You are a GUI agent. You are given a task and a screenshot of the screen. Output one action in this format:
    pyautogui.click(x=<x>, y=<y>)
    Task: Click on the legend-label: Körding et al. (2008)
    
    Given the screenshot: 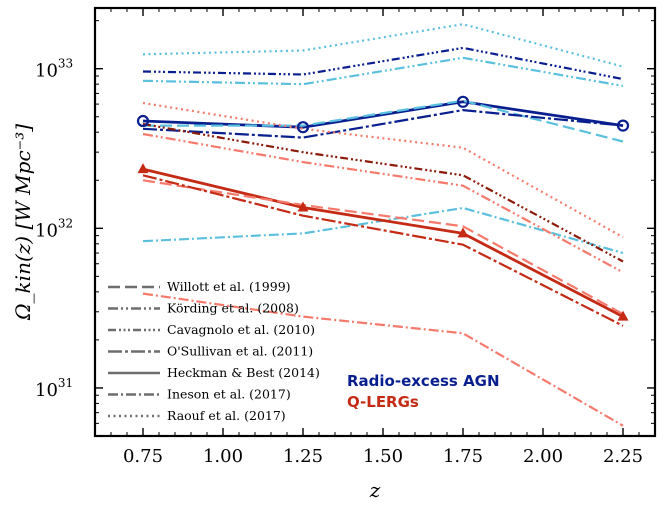 What is the action you would take?
    pyautogui.click(x=233, y=308)
    